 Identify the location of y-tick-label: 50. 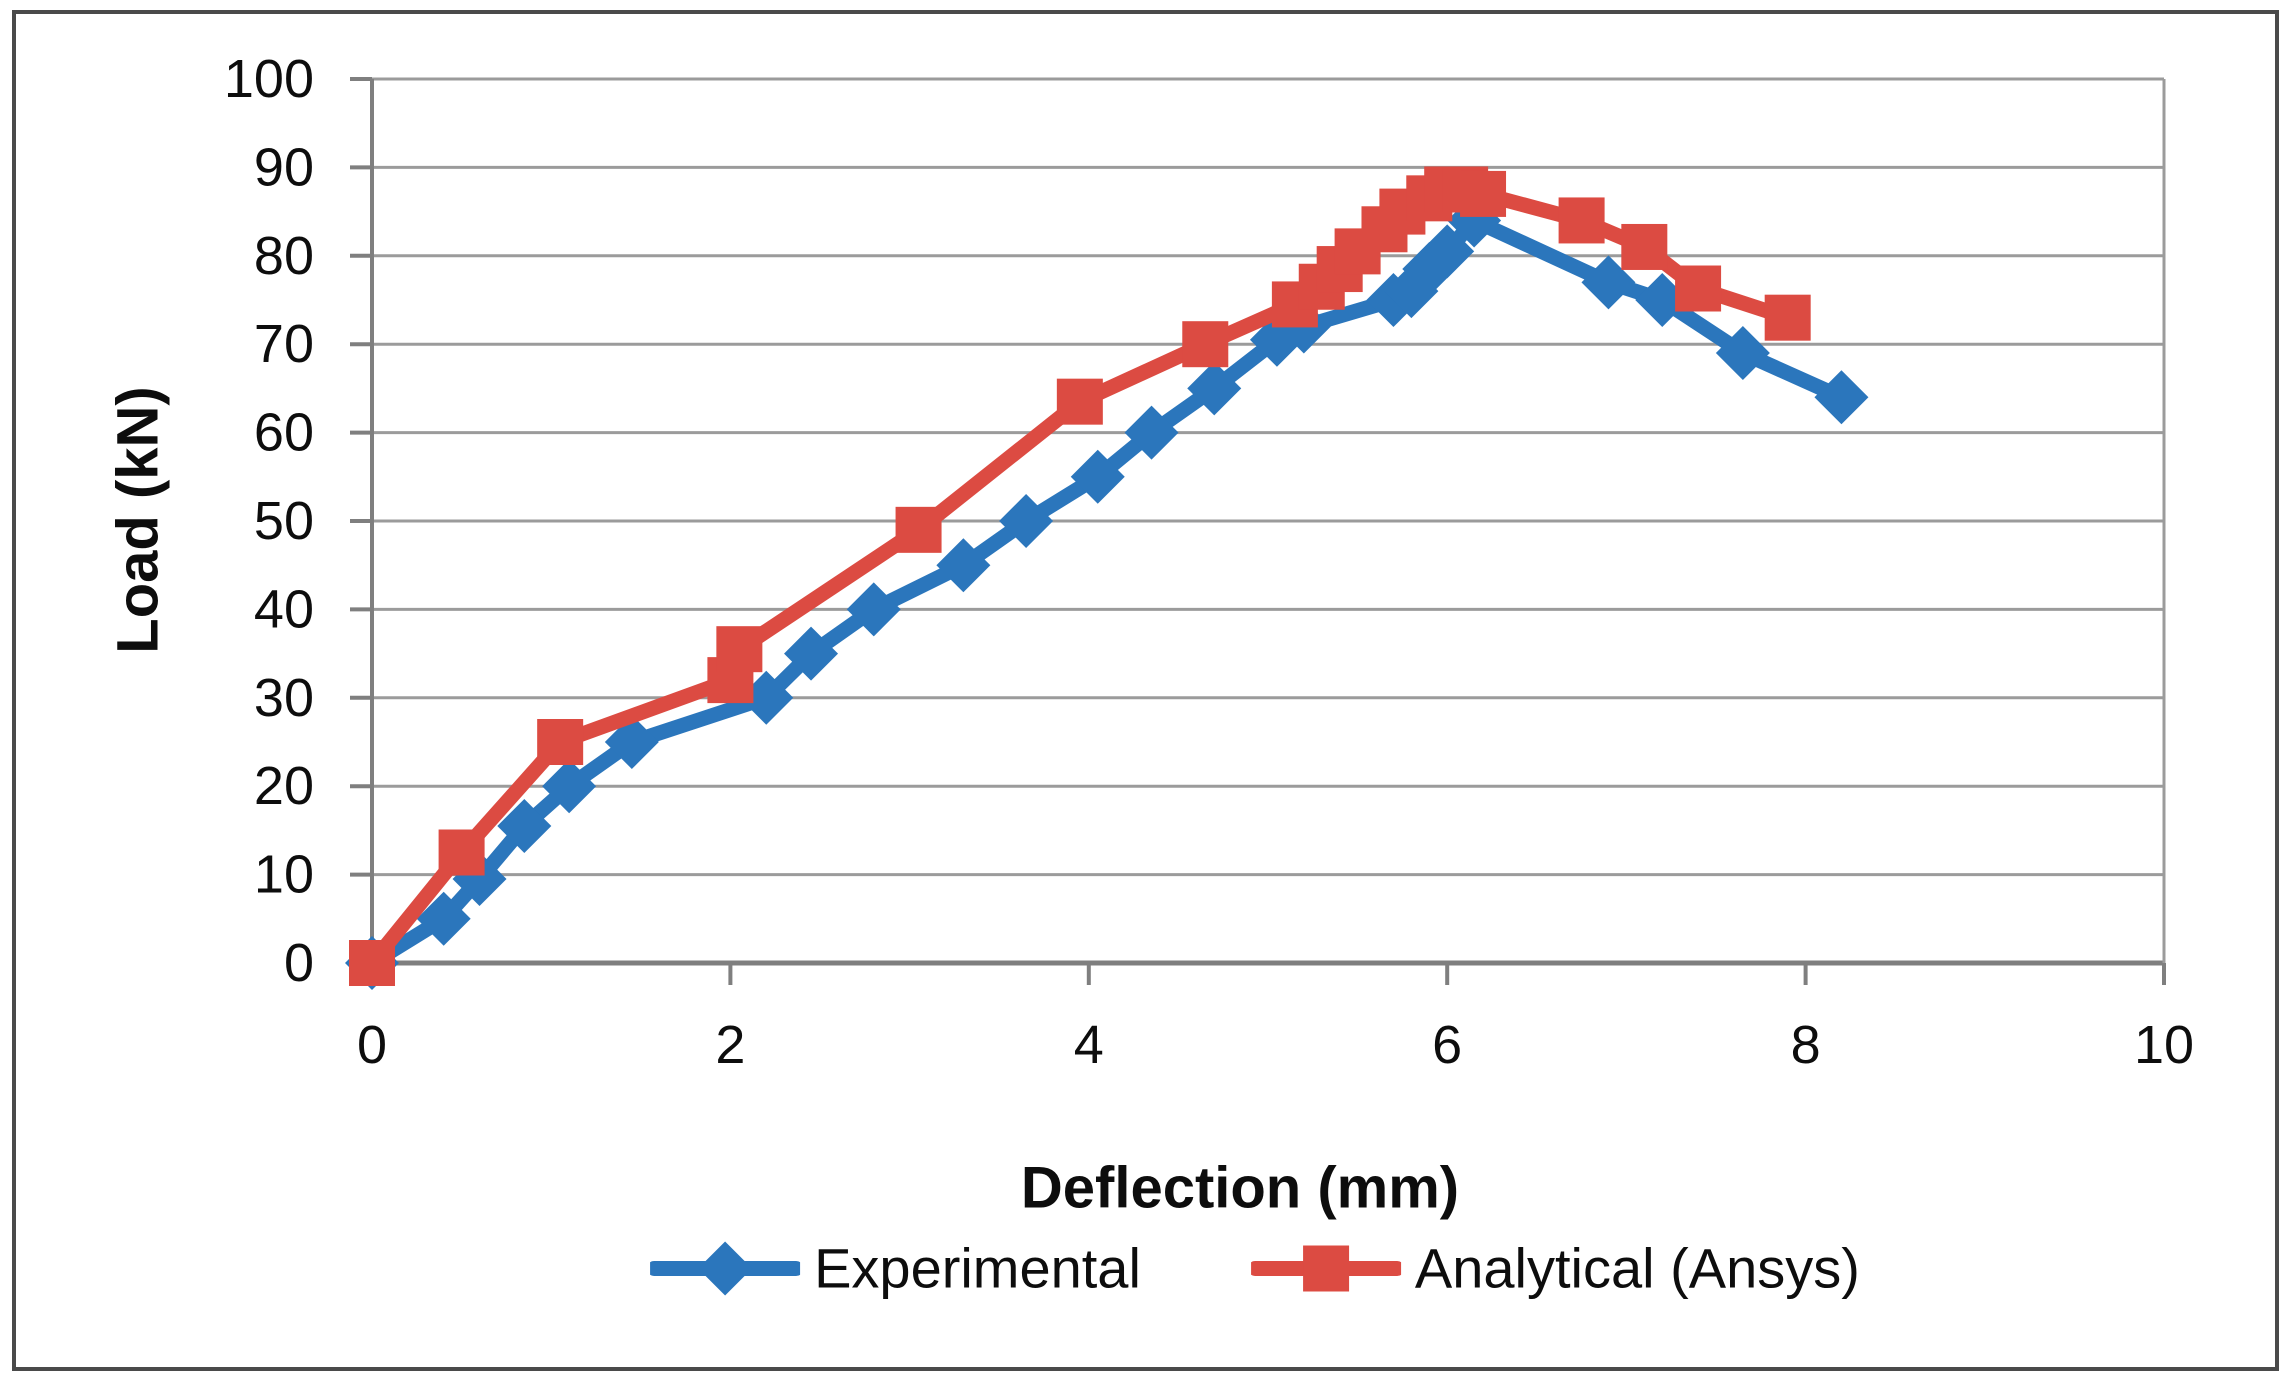
(284, 521).